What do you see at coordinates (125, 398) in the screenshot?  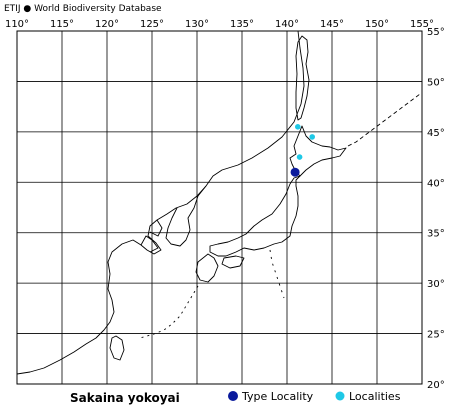 I see `species-name: Sakaina yokoyai` at bounding box center [125, 398].